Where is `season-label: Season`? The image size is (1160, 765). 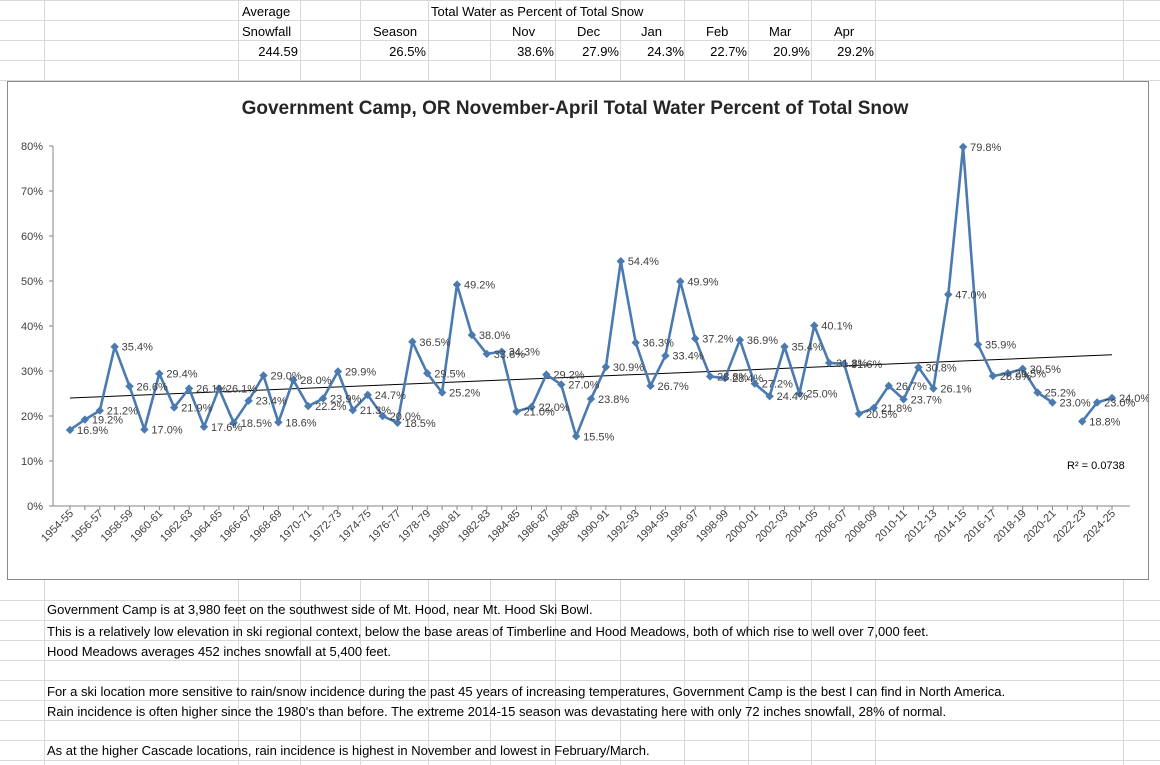
season-label: Season is located at coordinates (395, 31).